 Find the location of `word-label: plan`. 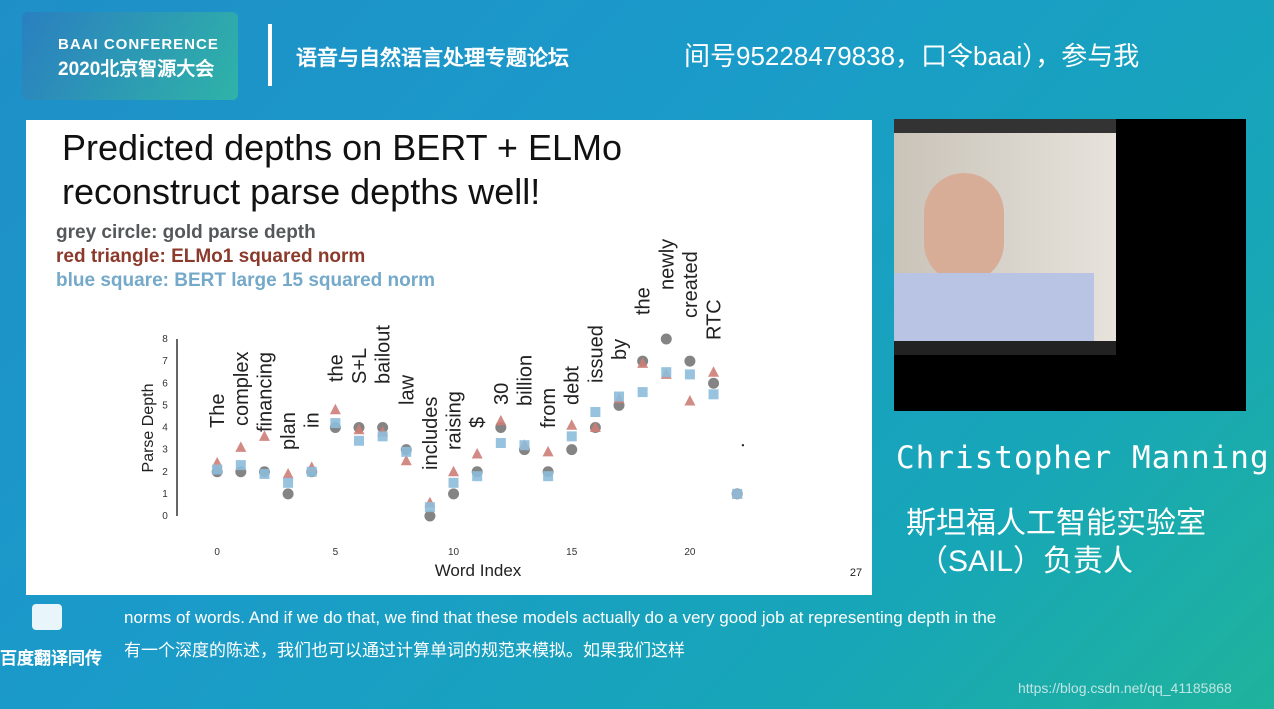

word-label: plan is located at coordinates (289, 431).